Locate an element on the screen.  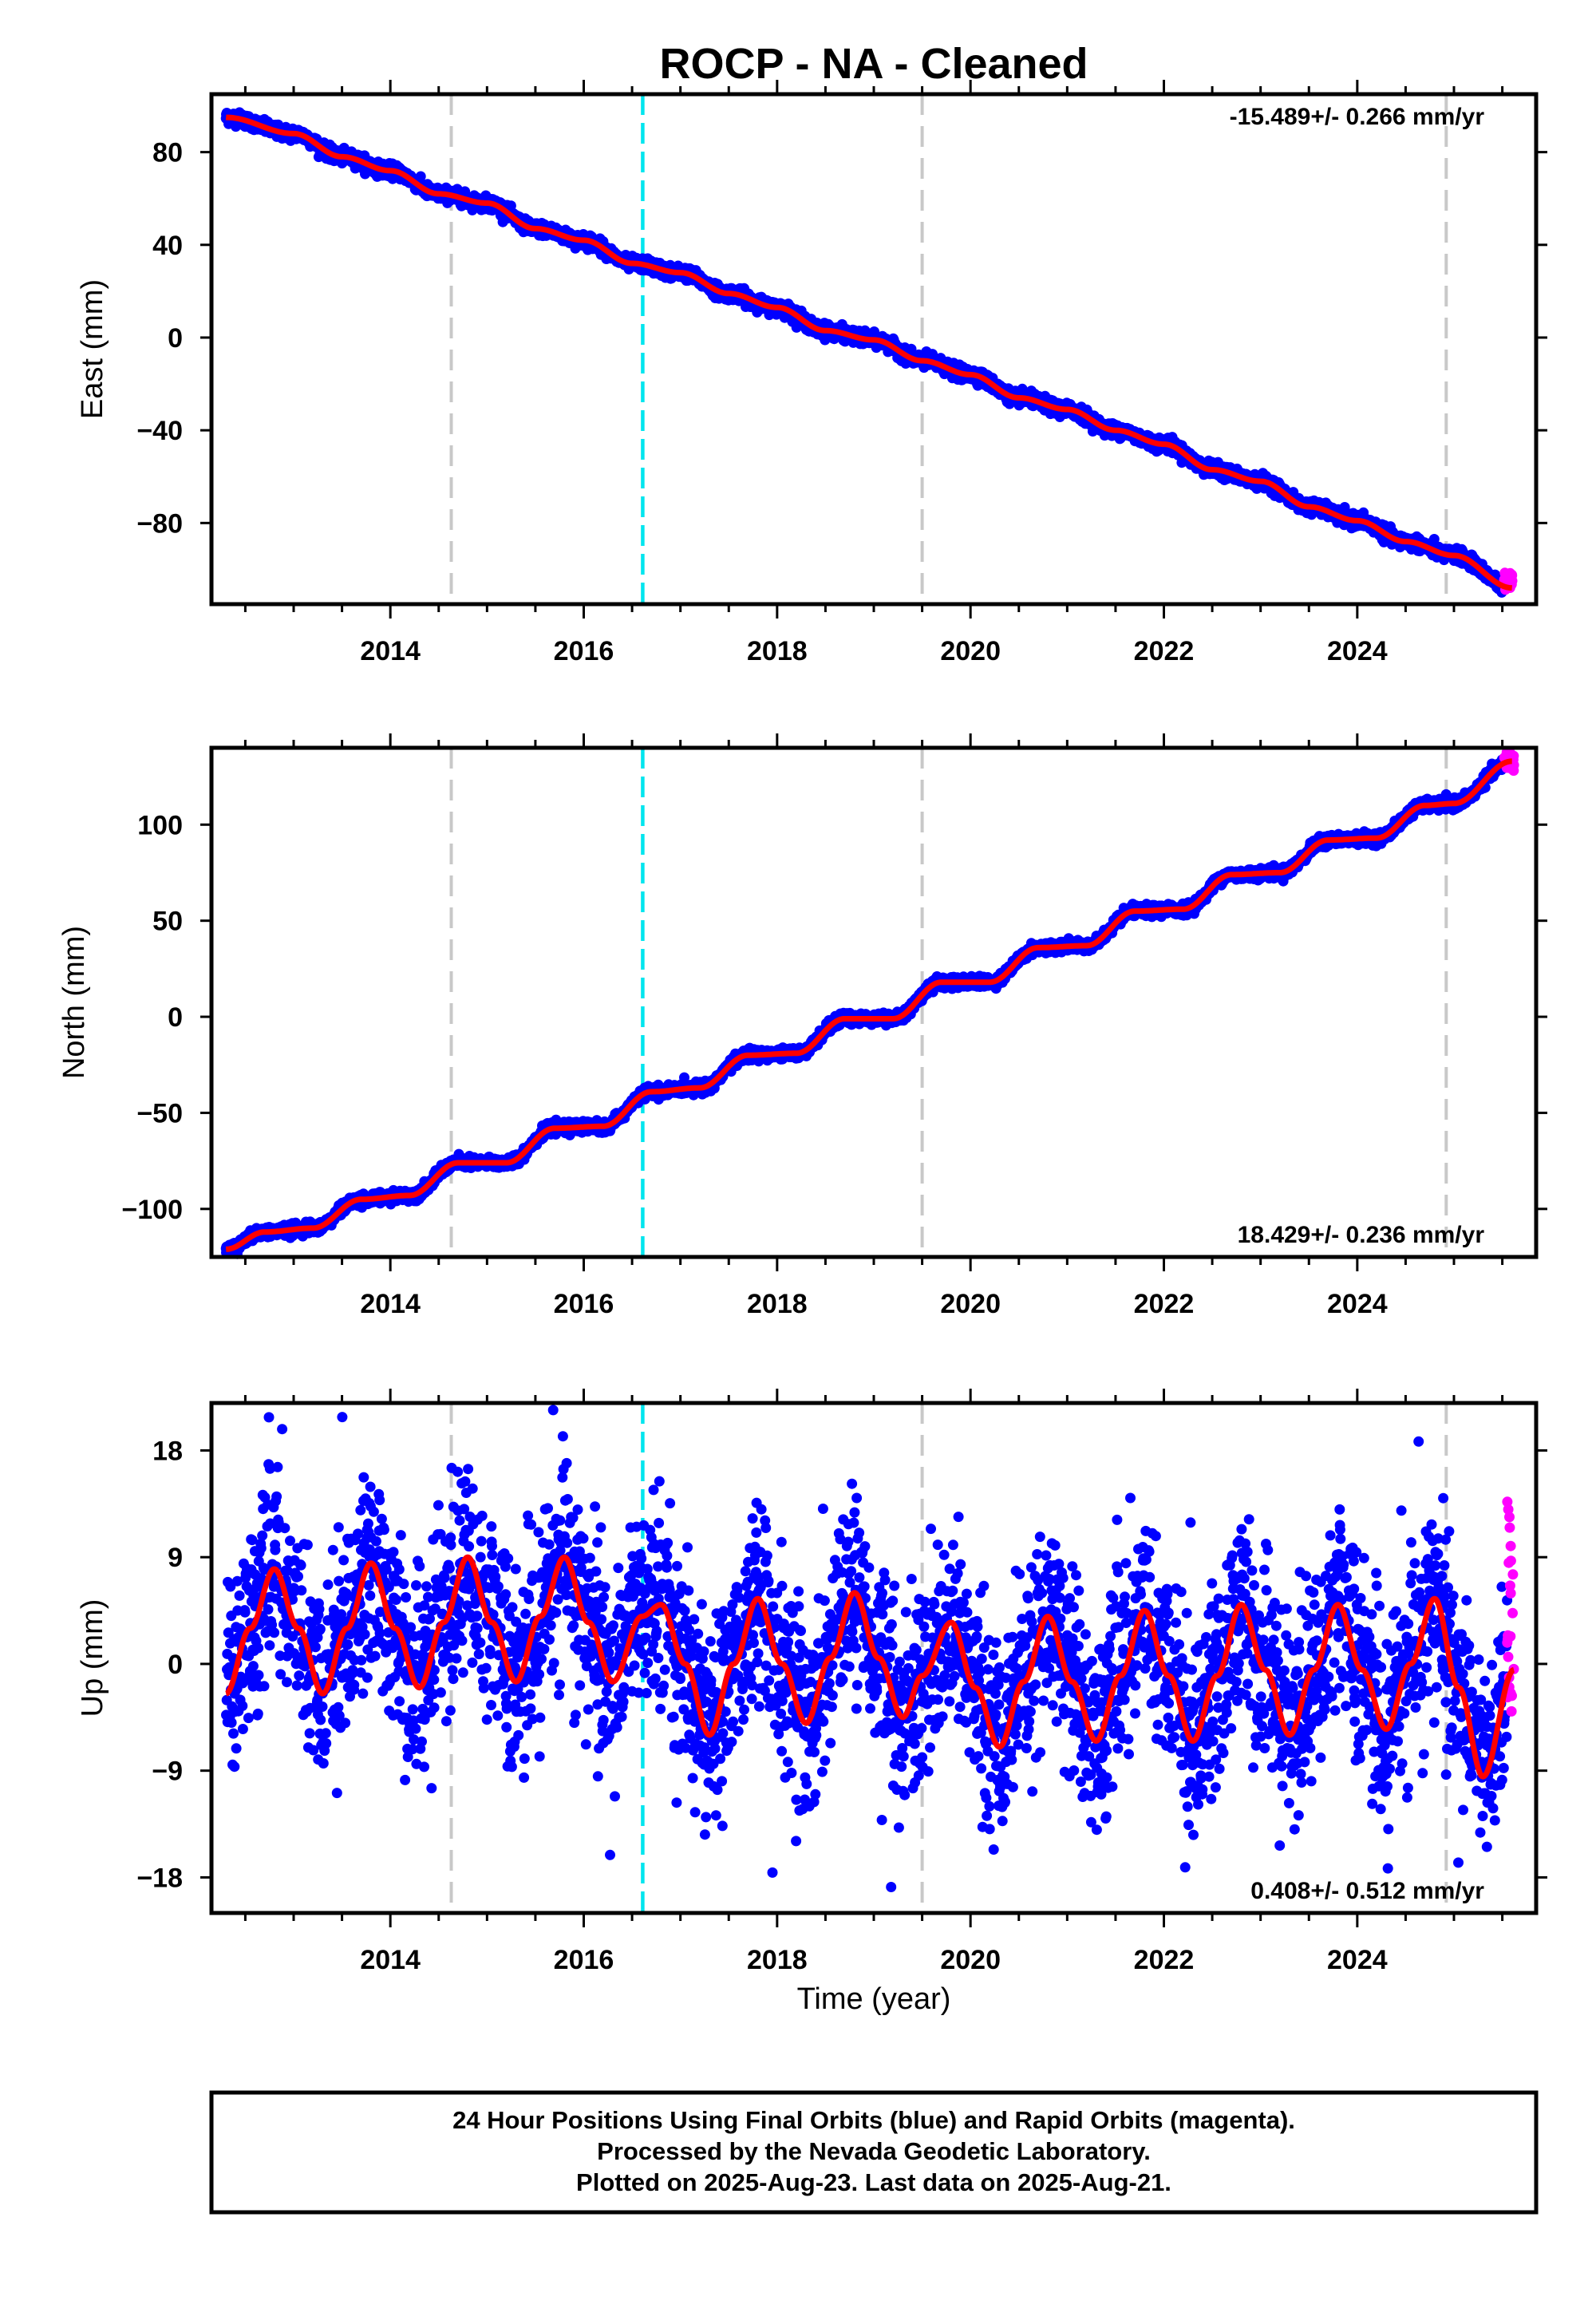
y-tick-label: −80 is located at coordinates (159, 523).